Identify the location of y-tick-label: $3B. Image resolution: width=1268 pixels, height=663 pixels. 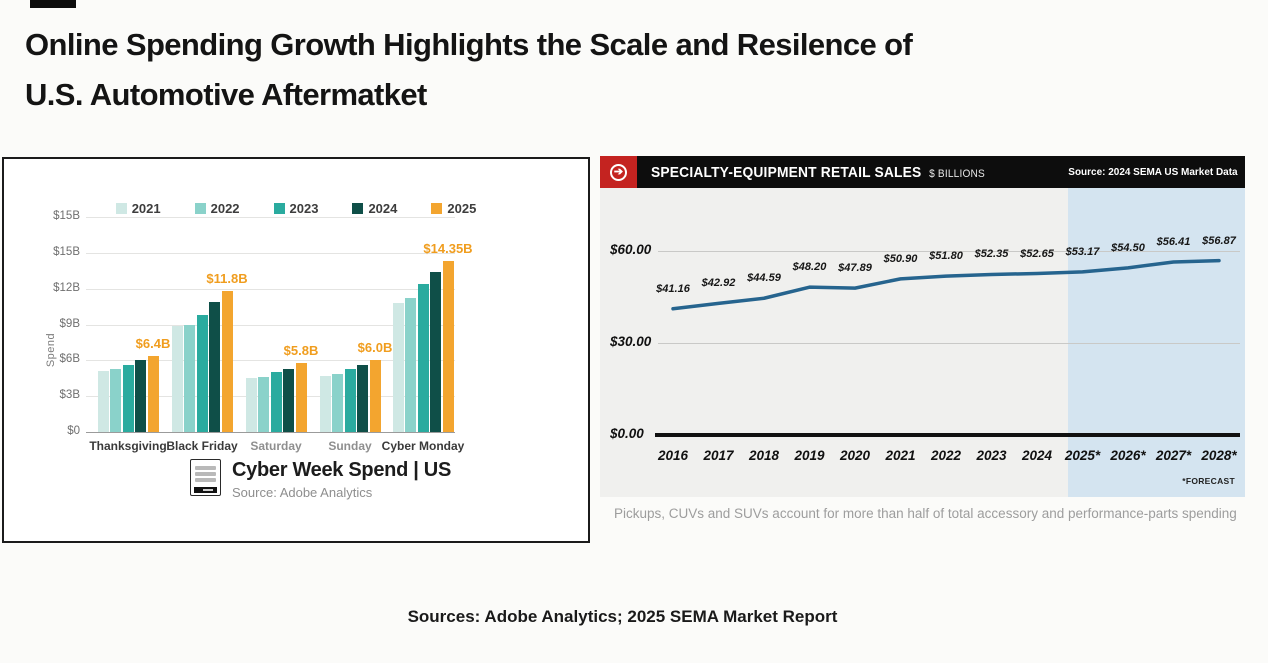
(69, 395).